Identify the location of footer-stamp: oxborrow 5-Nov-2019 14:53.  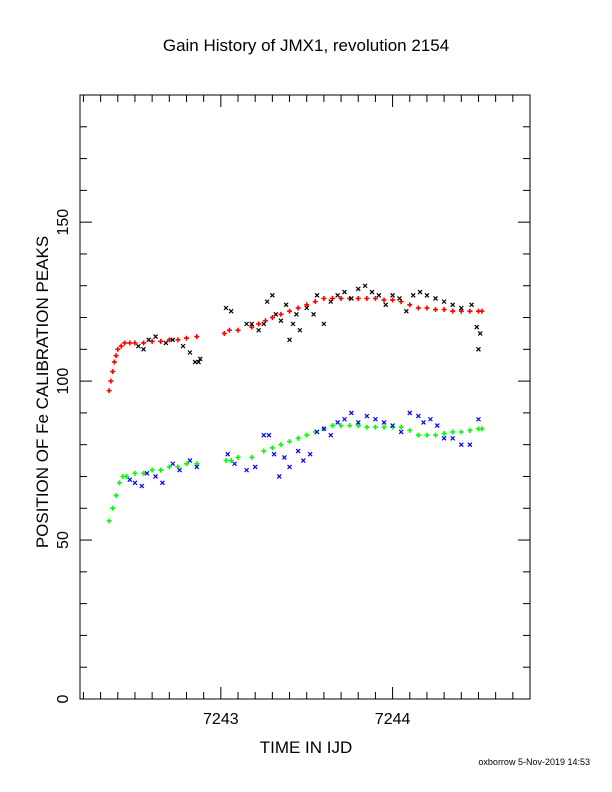
(534, 762).